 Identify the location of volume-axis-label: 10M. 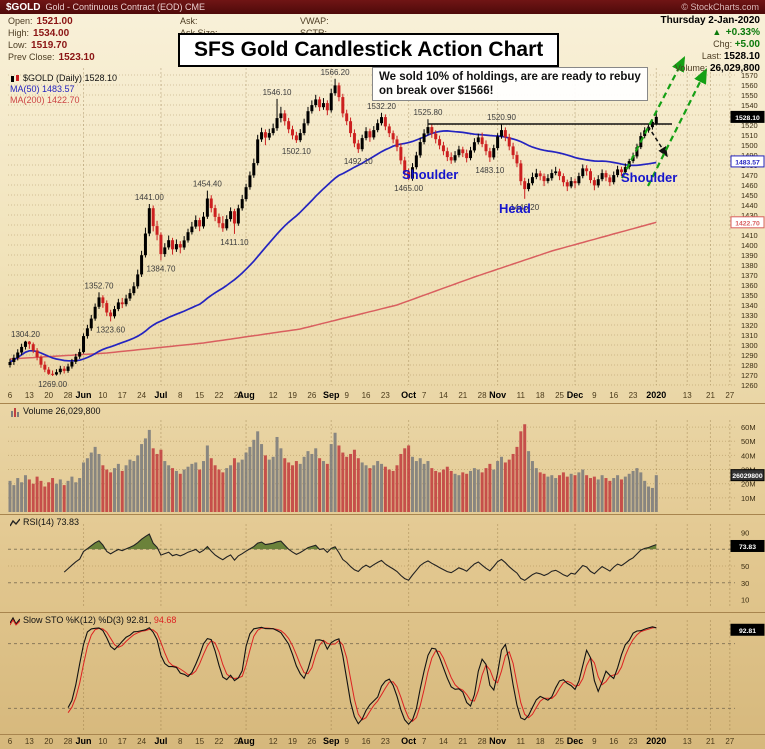
(748, 498).